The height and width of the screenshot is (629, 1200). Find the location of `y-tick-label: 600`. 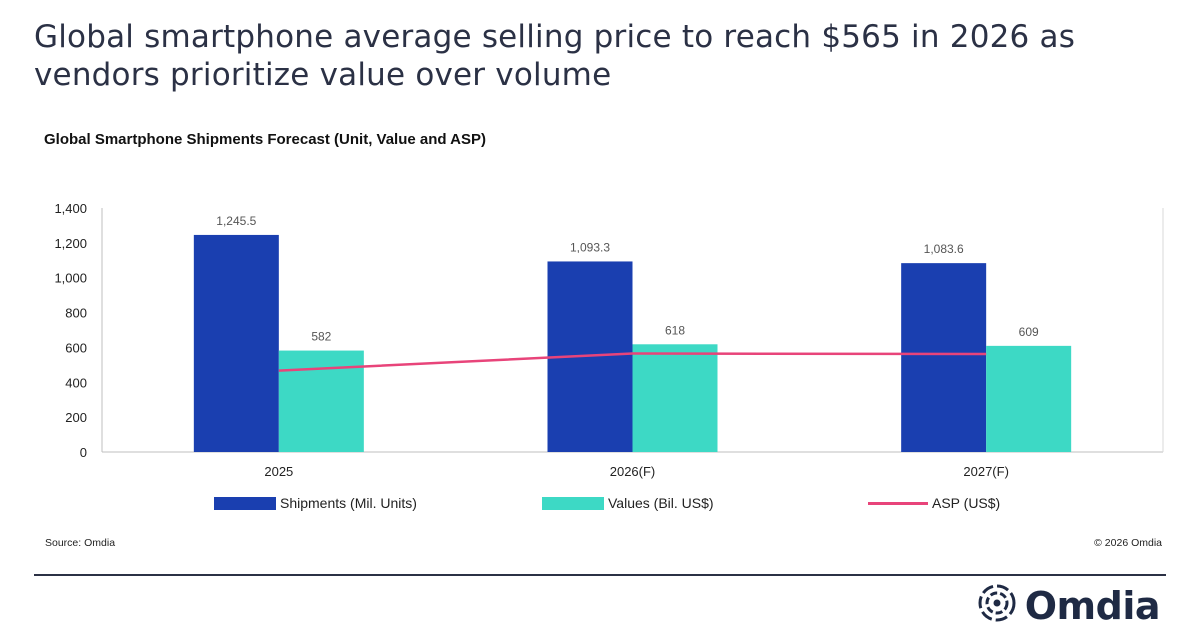

y-tick-label: 600 is located at coordinates (76, 347).